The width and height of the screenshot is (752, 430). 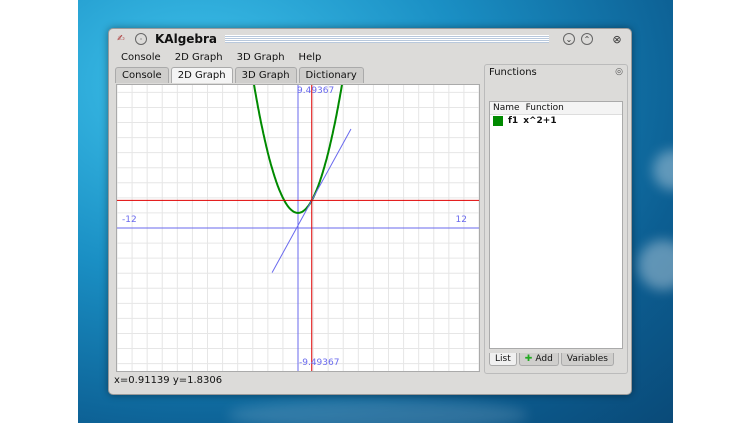 I want to click on tab-console: Console, so click(x=142, y=75).